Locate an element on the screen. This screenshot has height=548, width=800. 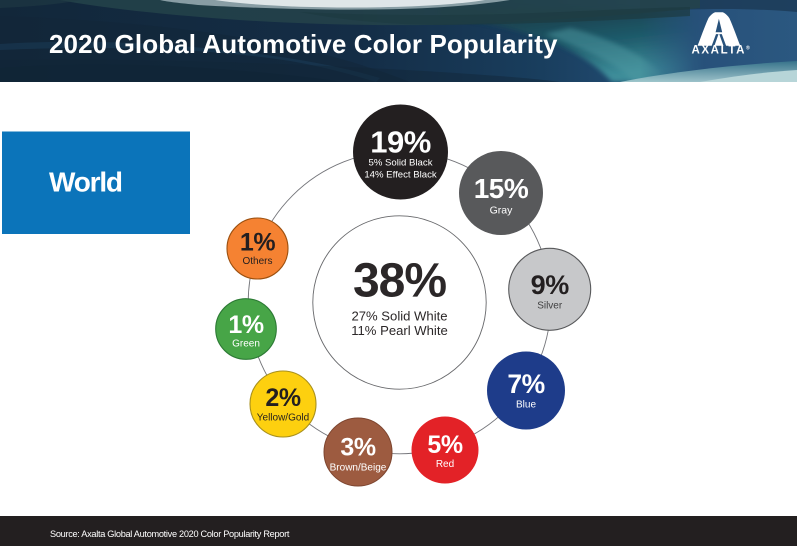
svg-text: 5% is located at coordinates (444, 445).